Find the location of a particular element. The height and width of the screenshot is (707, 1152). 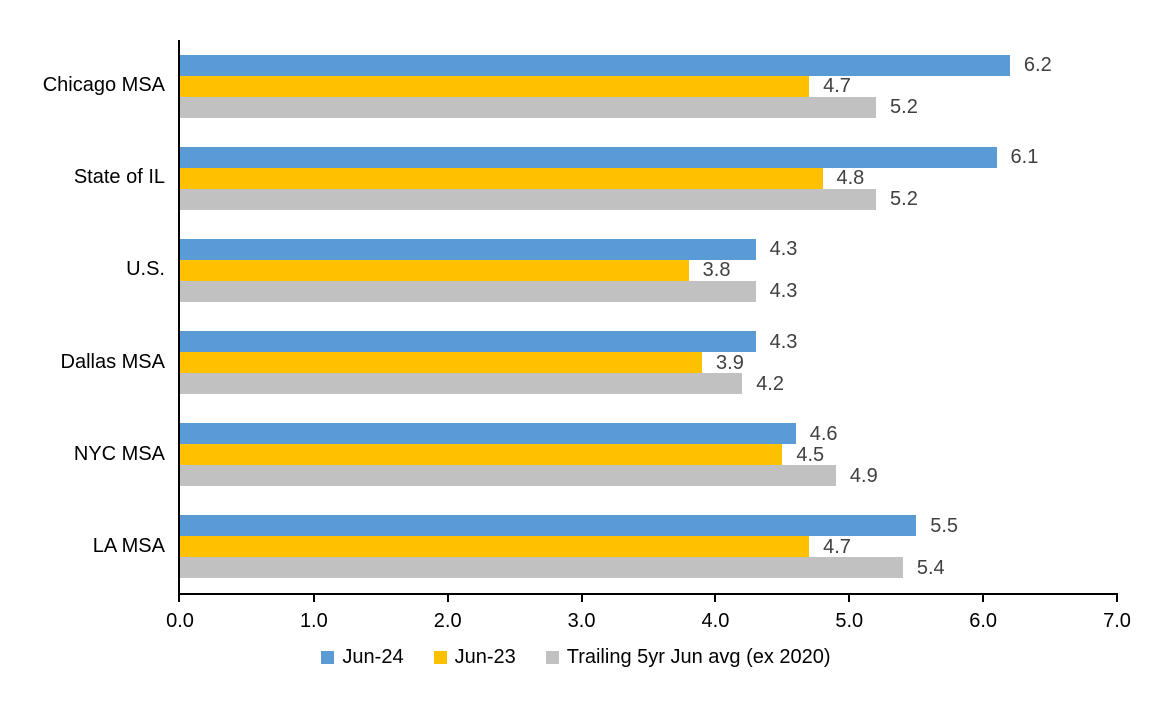

x-axis-tick-label-5-0: 5.0 is located at coordinates (849, 621).